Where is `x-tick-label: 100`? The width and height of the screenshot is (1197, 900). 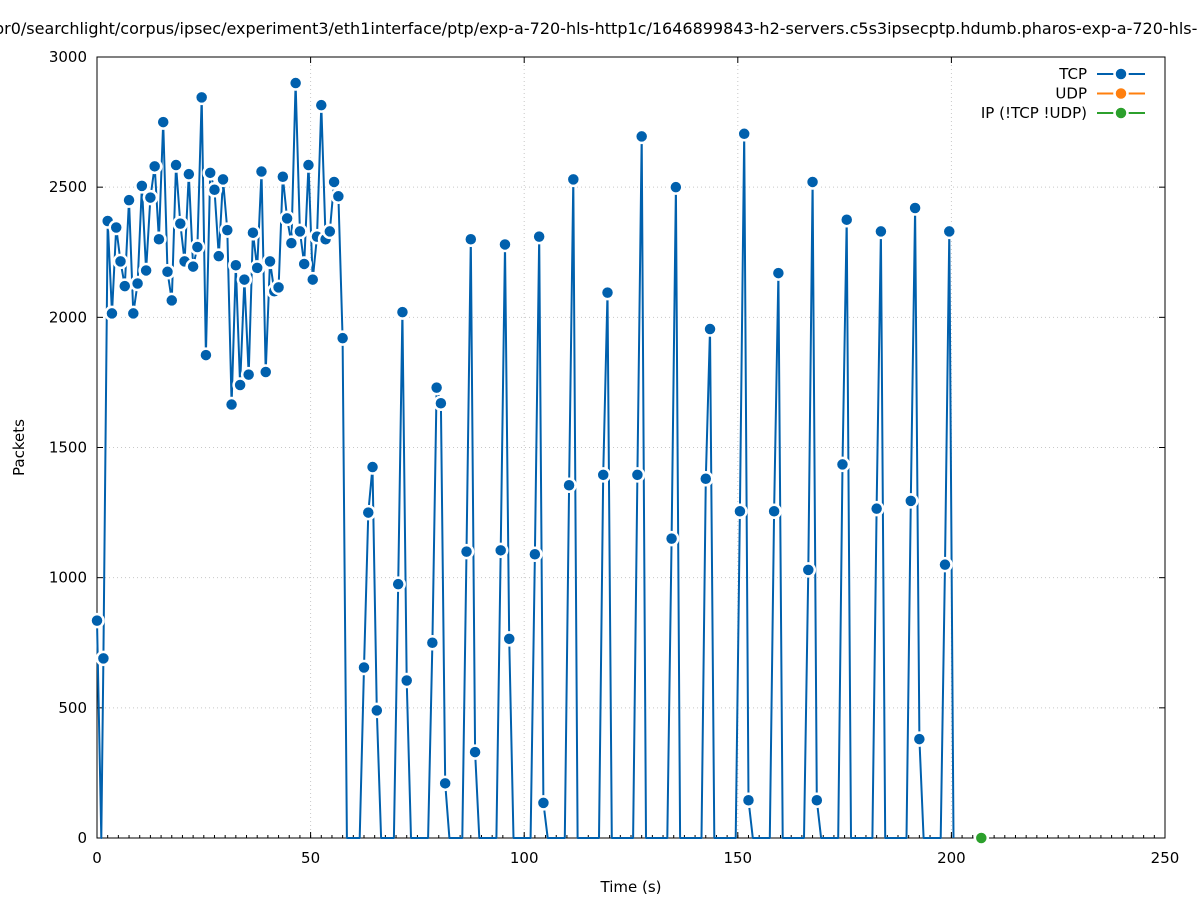
x-tick-label: 100 is located at coordinates (524, 858).